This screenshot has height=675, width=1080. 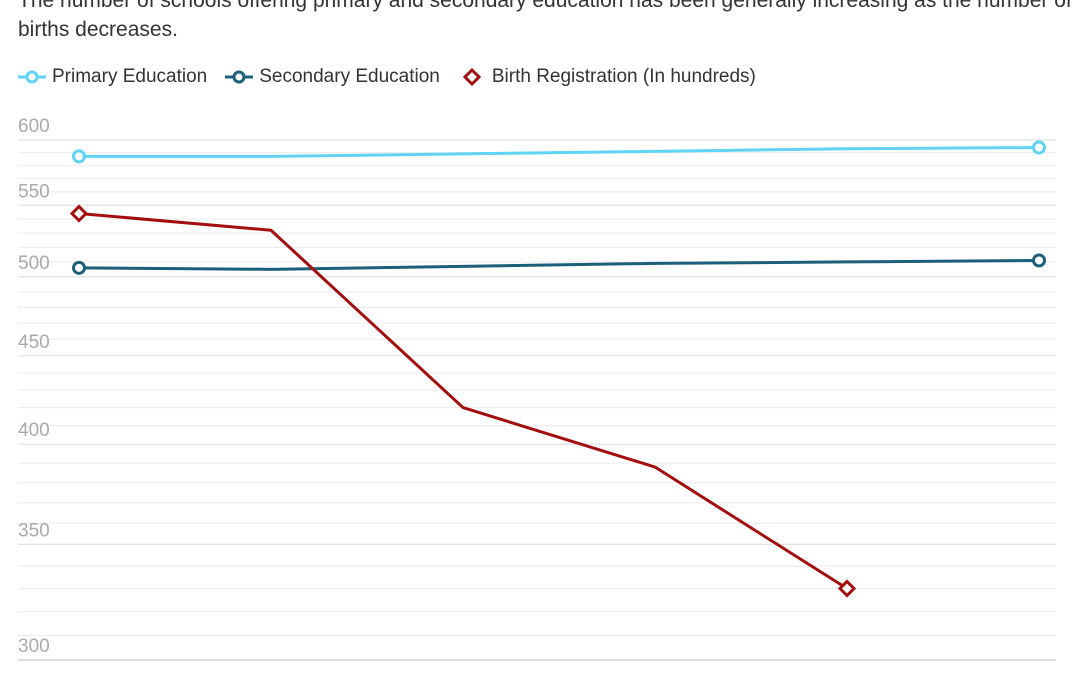 I want to click on y-tick-label: 450, so click(x=34, y=342).